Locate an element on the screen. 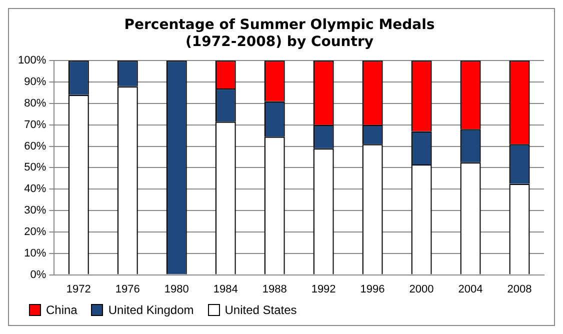 This screenshot has width=563, height=334. x-tick-label: 1984 is located at coordinates (225, 289).